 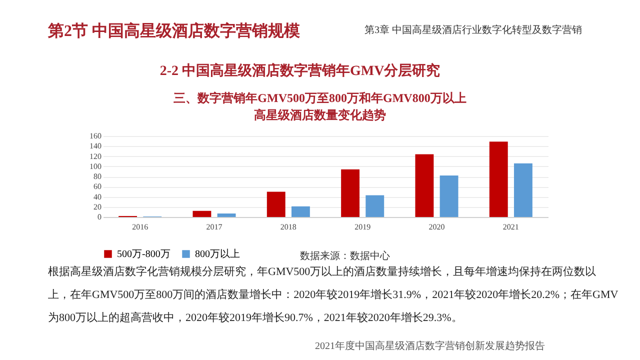 I want to click on x-tick-label: 2019, so click(x=362, y=227).